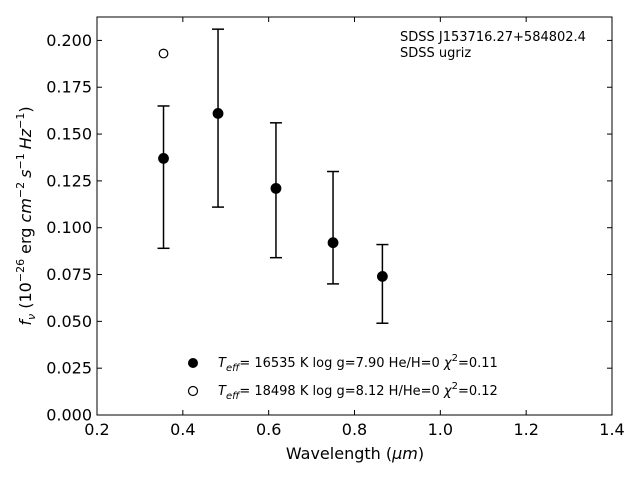  What do you see at coordinates (358, 363) in the screenshot?
I see `legend-entry-1: Teff= 16535 K log g=7.90 He/H=0 χ2=0.11` at bounding box center [358, 363].